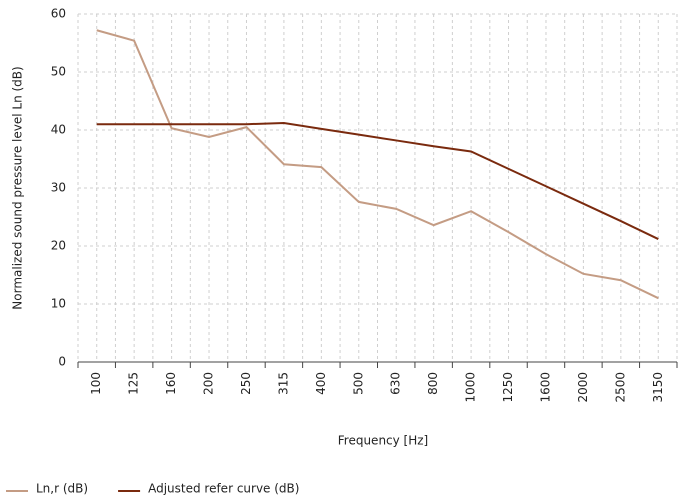 Image resolution: width=683 pixels, height=504 pixels. I want to click on legend-label: Adjusted refer curve (dB), so click(223, 489).